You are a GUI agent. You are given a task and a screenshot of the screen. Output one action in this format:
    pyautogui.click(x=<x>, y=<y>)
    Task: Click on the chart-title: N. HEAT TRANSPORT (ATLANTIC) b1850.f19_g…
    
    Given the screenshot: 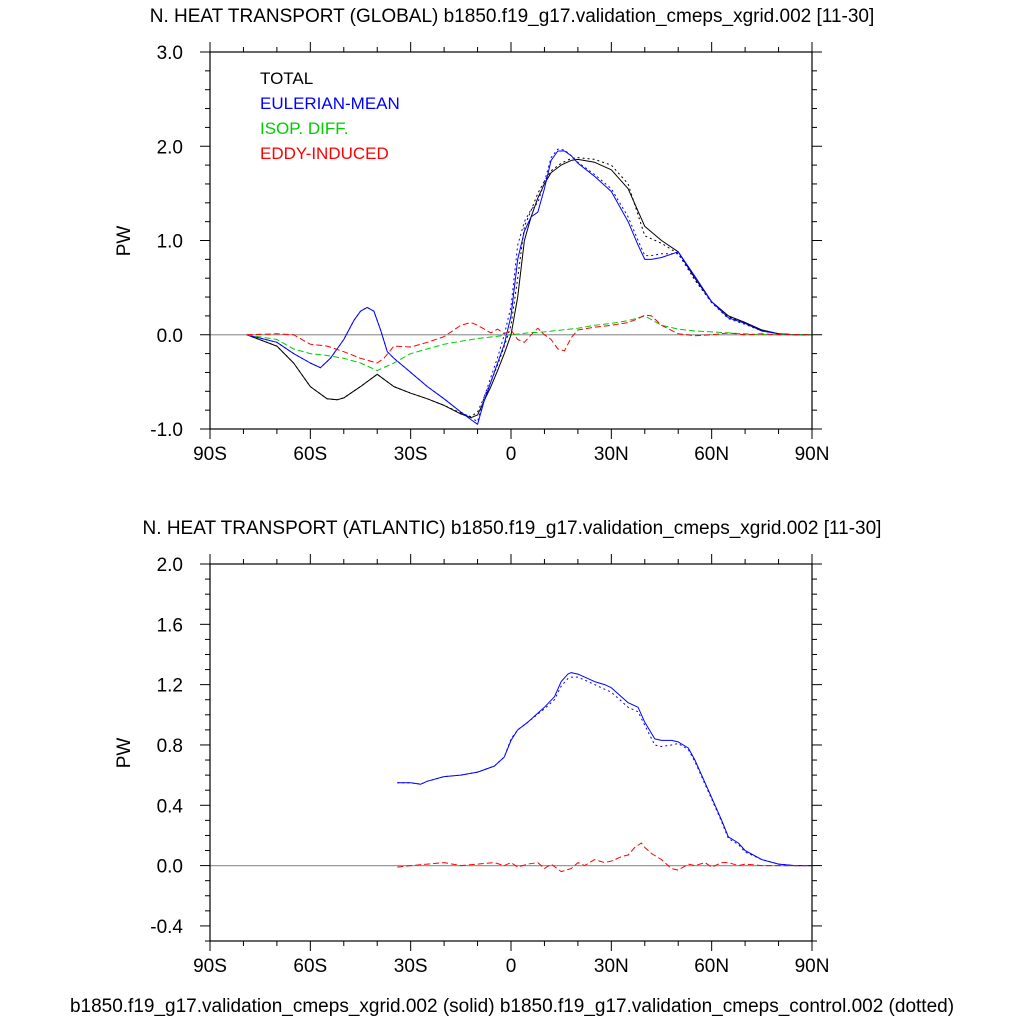 What is the action you would take?
    pyautogui.click(x=512, y=528)
    